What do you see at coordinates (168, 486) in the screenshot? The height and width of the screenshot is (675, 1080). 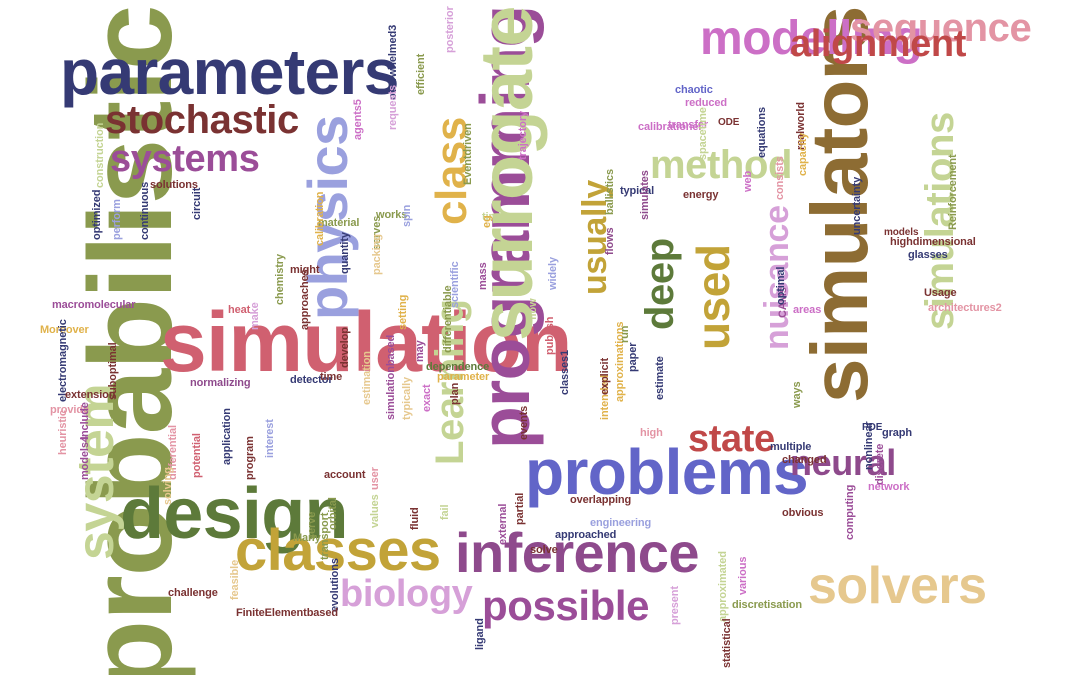 I see `cloud-word: solving` at bounding box center [168, 486].